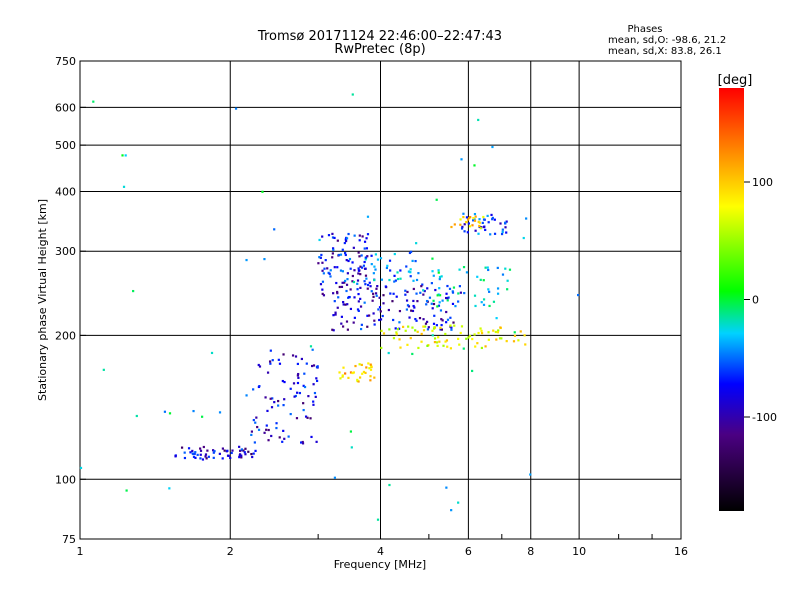 The height and width of the screenshot is (600, 800). I want to click on colorbar-ticks: 100 0 -100, so click(760, 300).